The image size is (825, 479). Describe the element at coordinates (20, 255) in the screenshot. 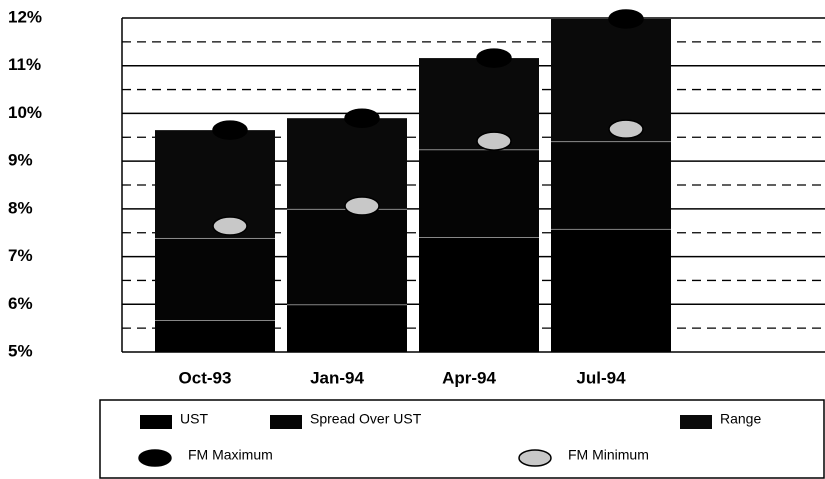

I see `y-tick-label: 7%` at that location.